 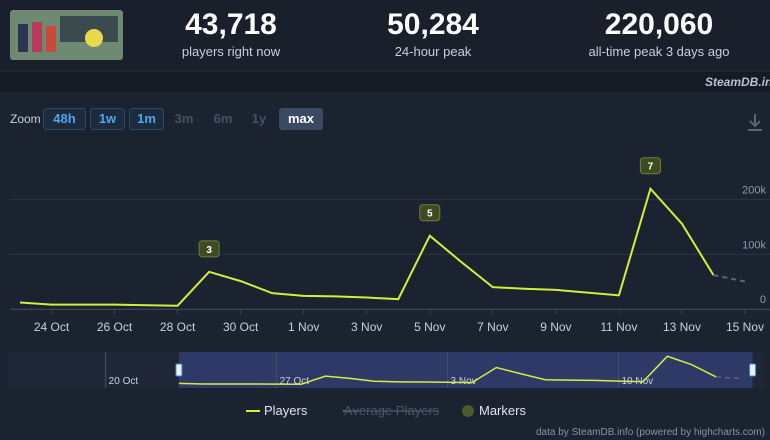 What do you see at coordinates (555, 327) in the screenshot?
I see `x-tick-label: 9 Nov` at bounding box center [555, 327].